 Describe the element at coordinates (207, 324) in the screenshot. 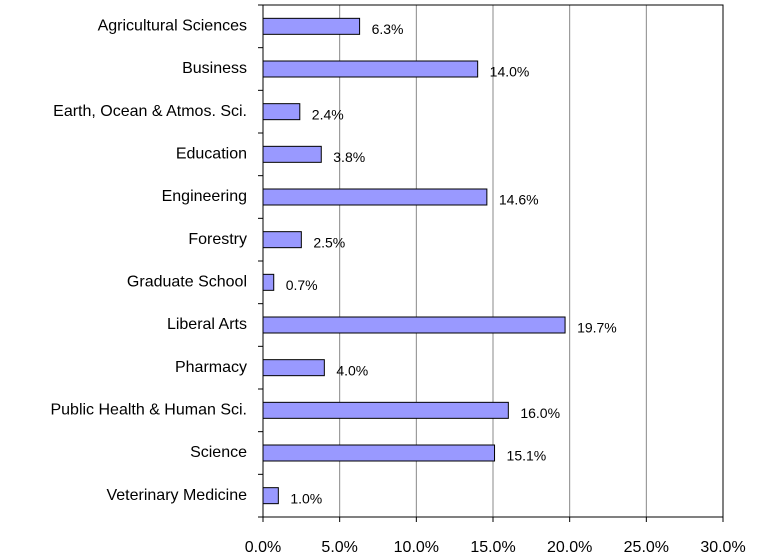

I see `y-tick-label: Liberal Arts` at that location.